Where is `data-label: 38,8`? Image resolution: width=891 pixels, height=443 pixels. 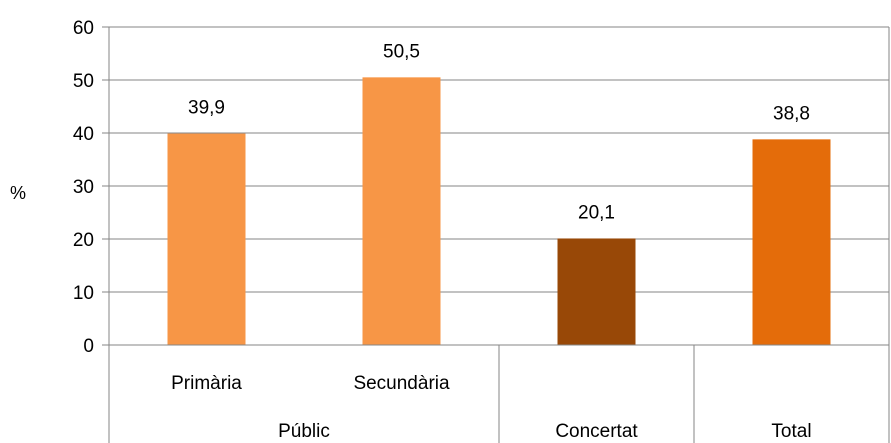
data-label: 38,8 is located at coordinates (791, 113).